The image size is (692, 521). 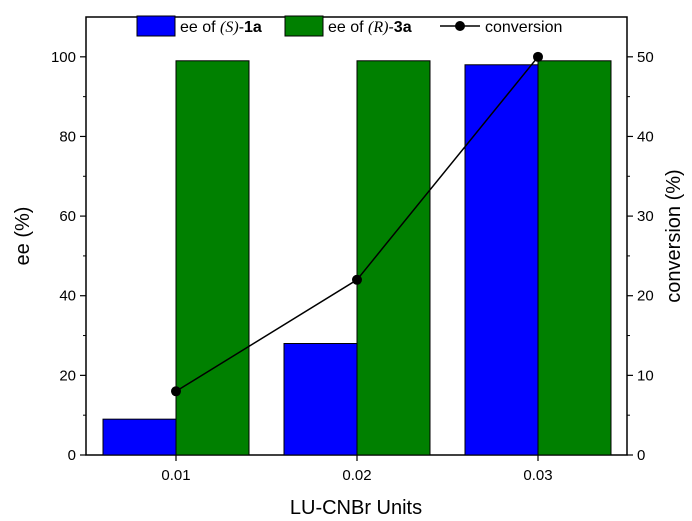 What do you see at coordinates (674, 235) in the screenshot?
I see `right-y-axis-title: conversion (%)` at bounding box center [674, 235].